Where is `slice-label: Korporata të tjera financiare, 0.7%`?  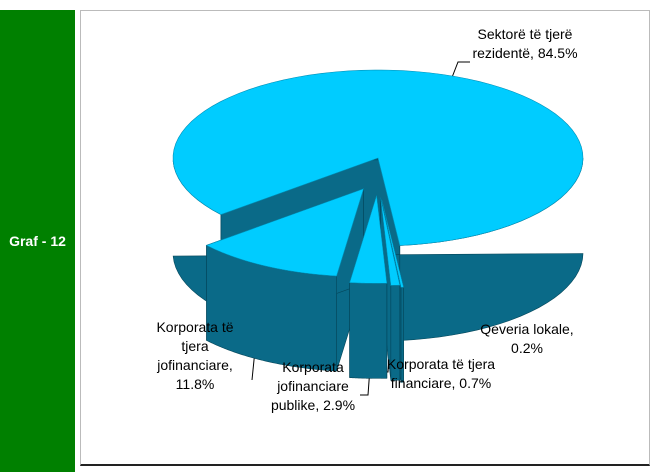 slice-label: Korporata të tjera financiare, 0.7% is located at coordinates (441, 374).